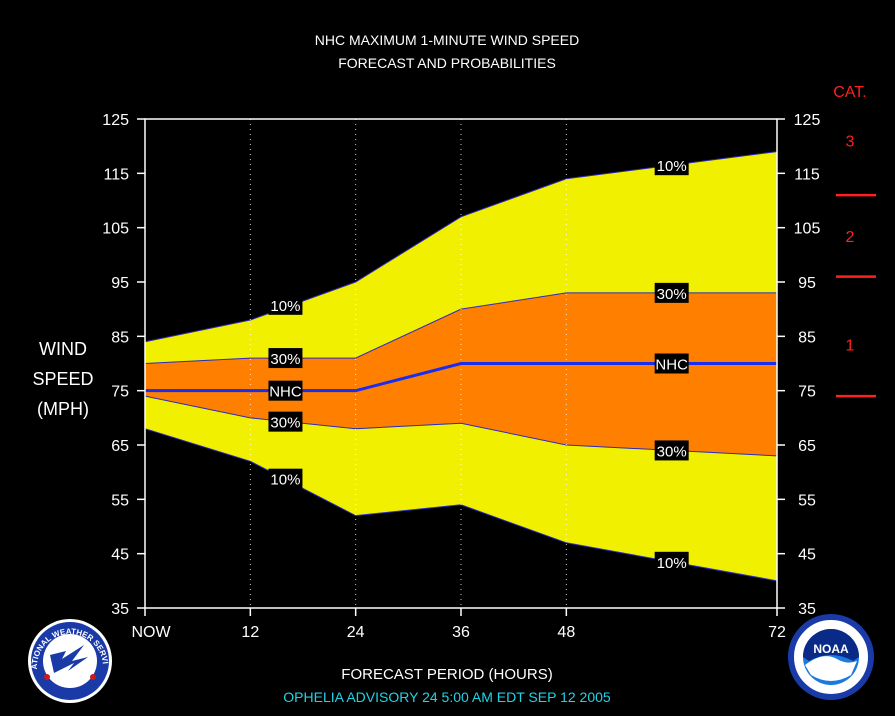 The height and width of the screenshot is (716, 895). What do you see at coordinates (120, 500) in the screenshot?
I see `y-tick-label: 55` at bounding box center [120, 500].